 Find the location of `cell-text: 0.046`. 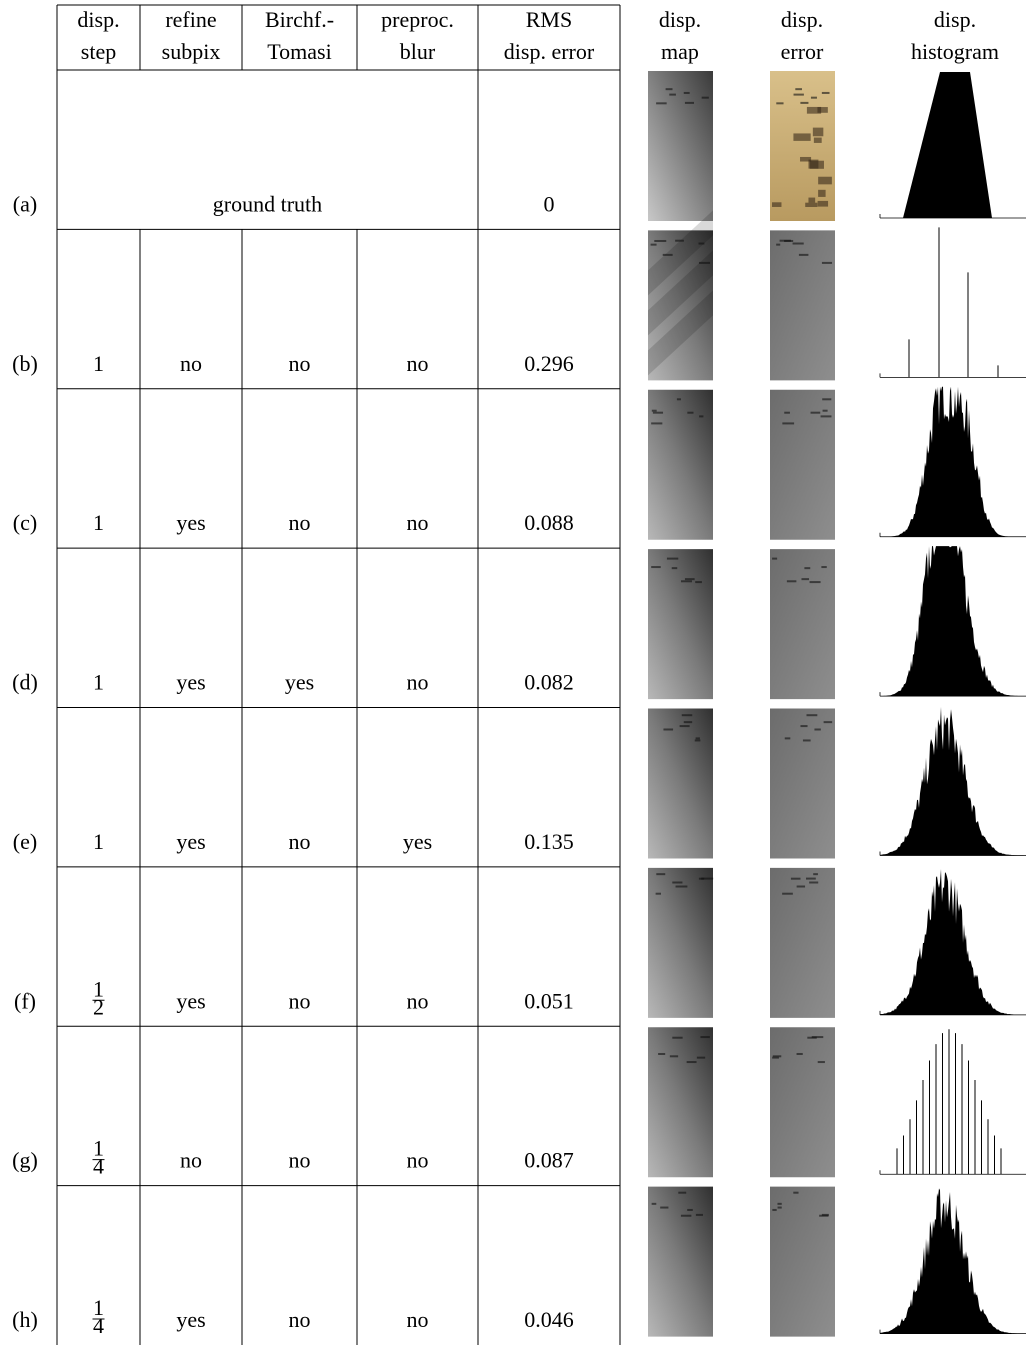

cell-text: 0.046 is located at coordinates (549, 1319).